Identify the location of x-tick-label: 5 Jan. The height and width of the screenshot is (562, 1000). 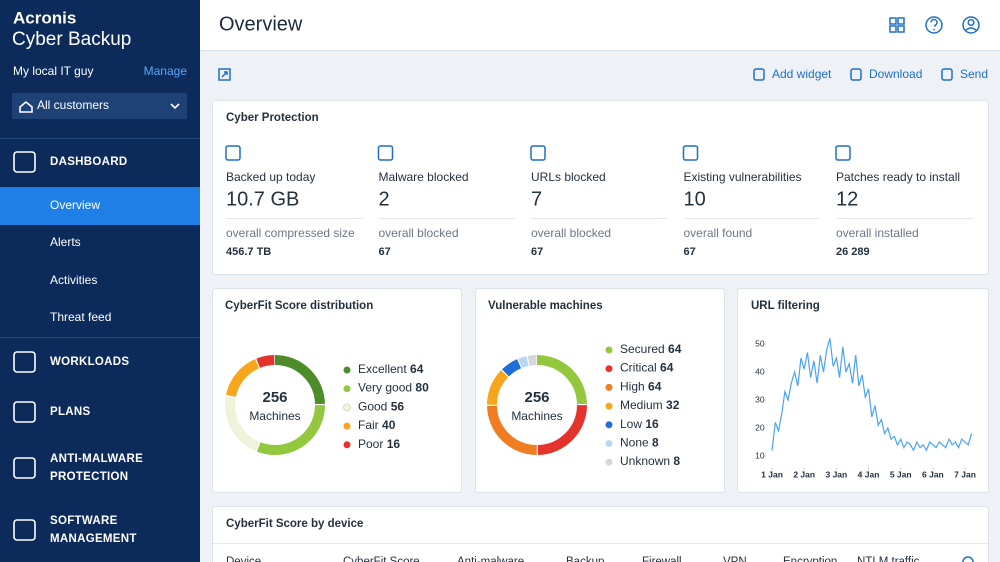
(901, 474).